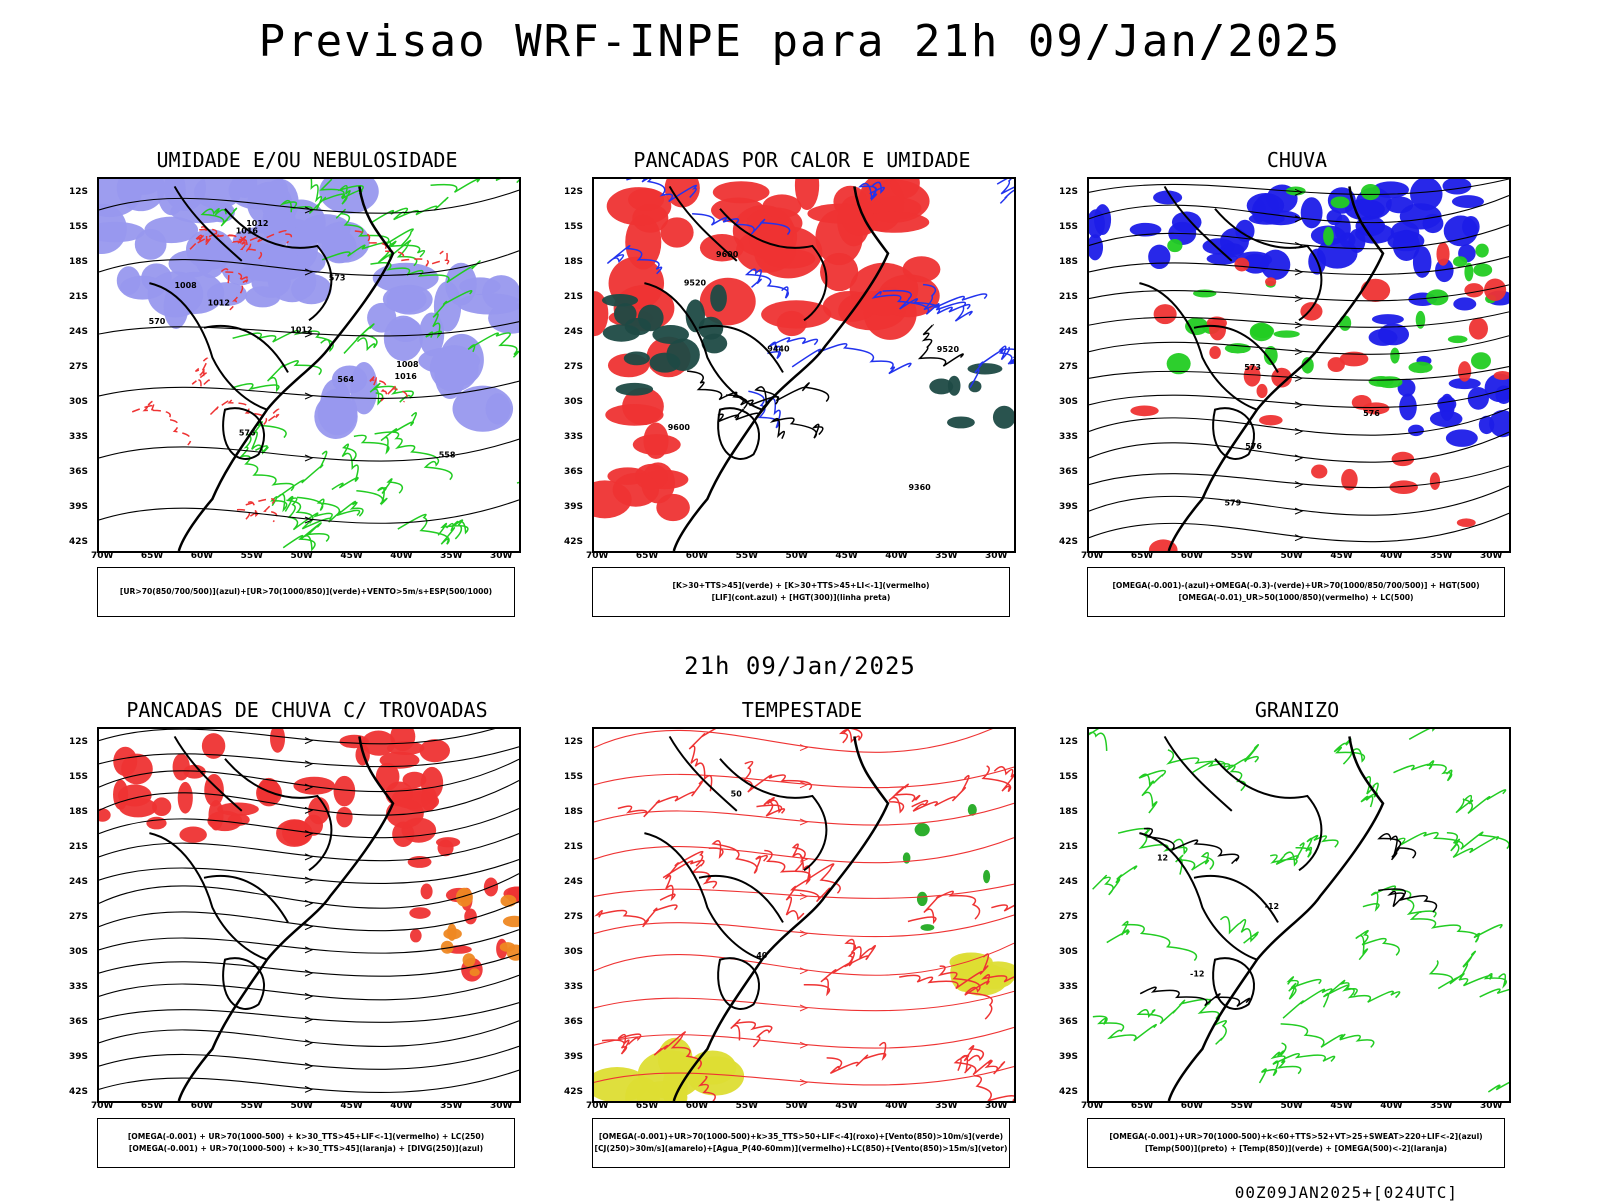 The width and height of the screenshot is (1600, 1202). Describe the element at coordinates (1297, 160) in the screenshot. I see `panel-title: CHUVA` at that location.